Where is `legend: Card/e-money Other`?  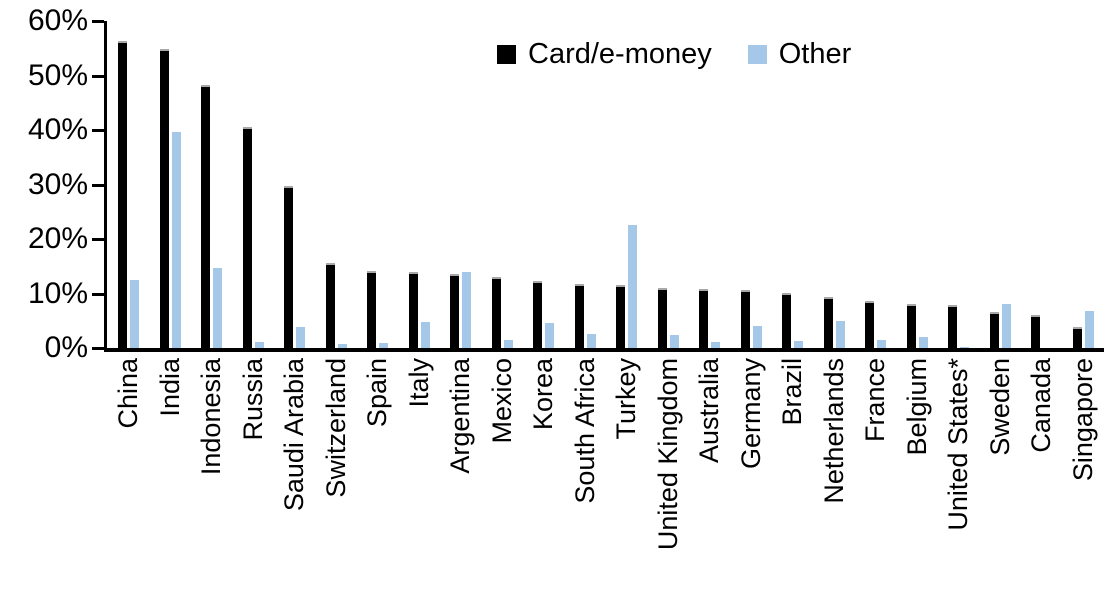 legend: Card/e-money Other is located at coordinates (674, 54).